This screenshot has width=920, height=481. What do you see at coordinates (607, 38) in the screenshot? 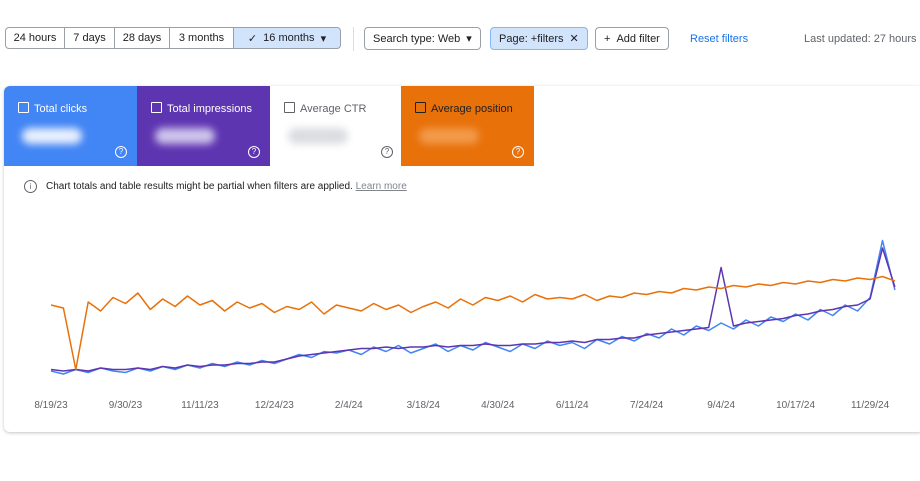
I see `plus-icon: +` at bounding box center [607, 38].